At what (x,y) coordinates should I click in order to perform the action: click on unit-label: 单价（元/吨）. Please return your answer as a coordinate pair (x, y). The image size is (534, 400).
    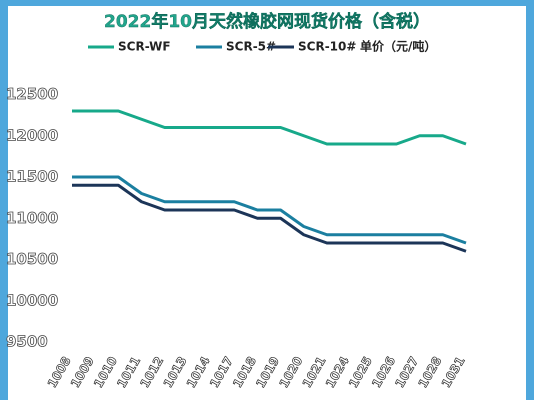
    Looking at the image, I should click on (398, 46).